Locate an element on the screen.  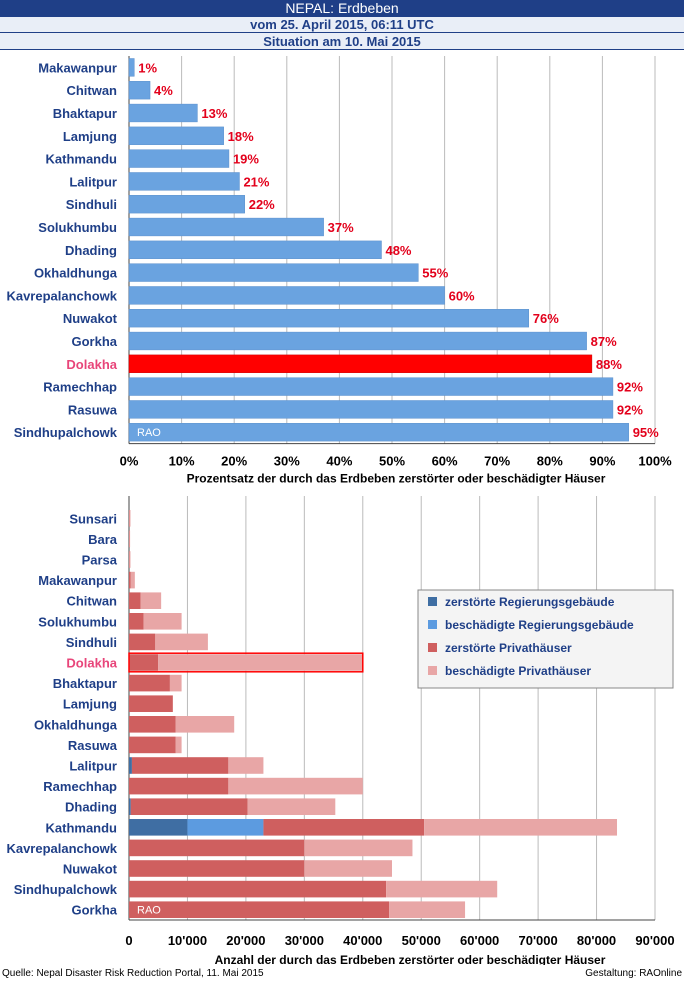
category-label: Parsa is located at coordinates (100, 560).